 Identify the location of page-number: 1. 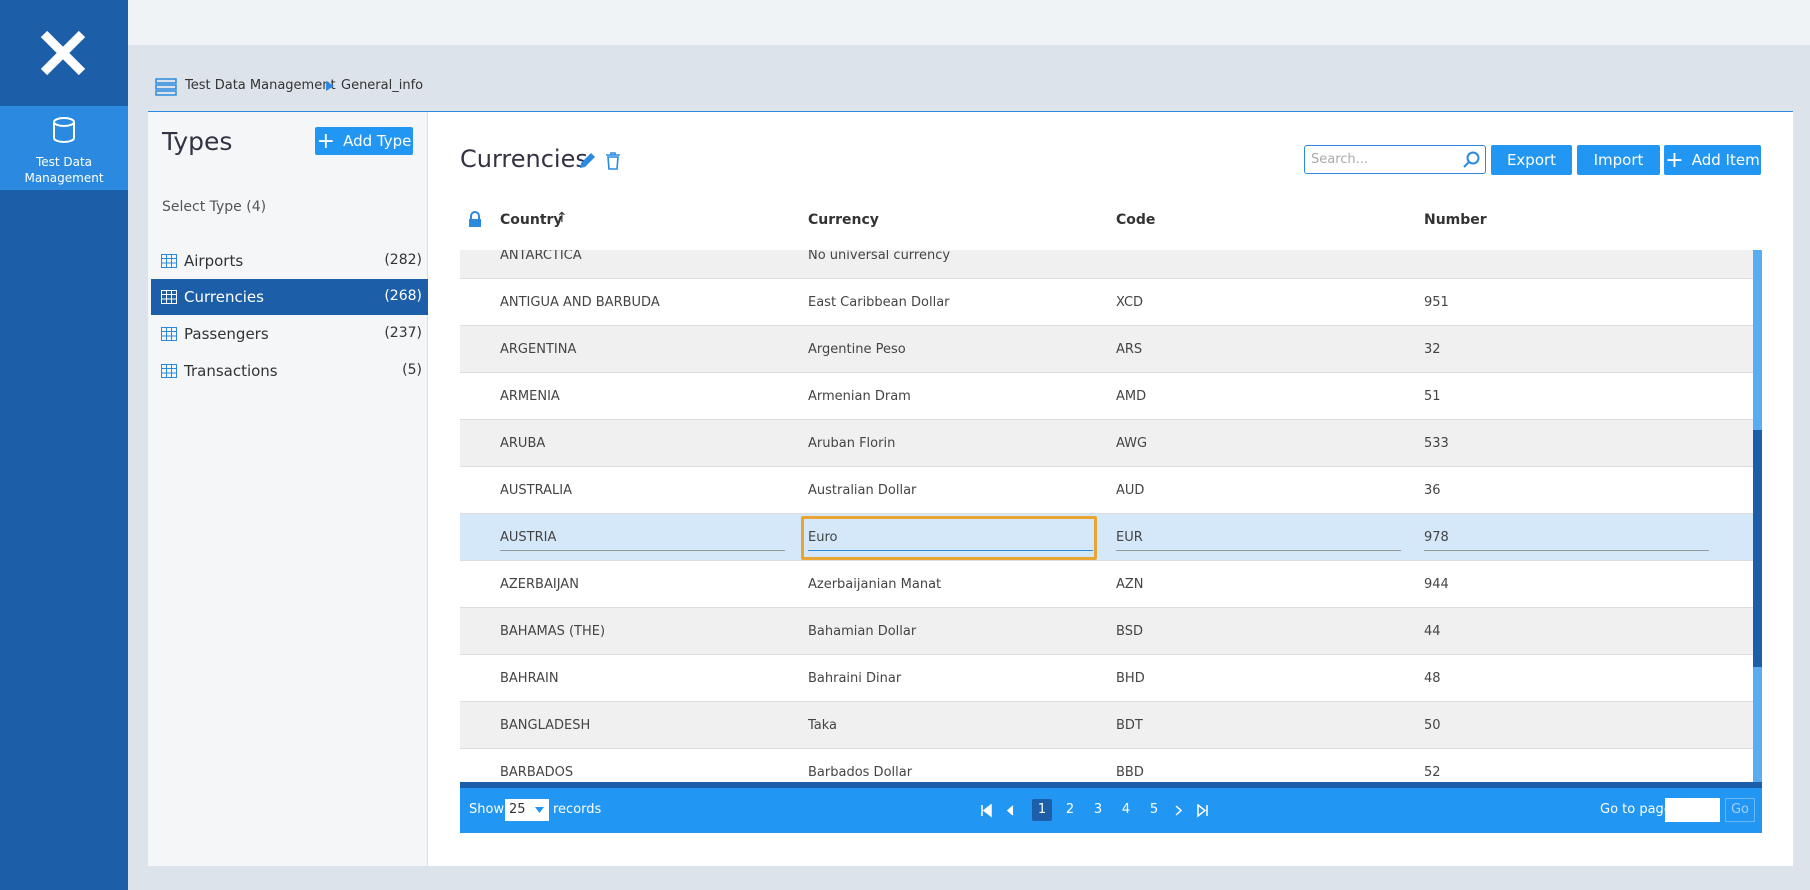
(1042, 810).